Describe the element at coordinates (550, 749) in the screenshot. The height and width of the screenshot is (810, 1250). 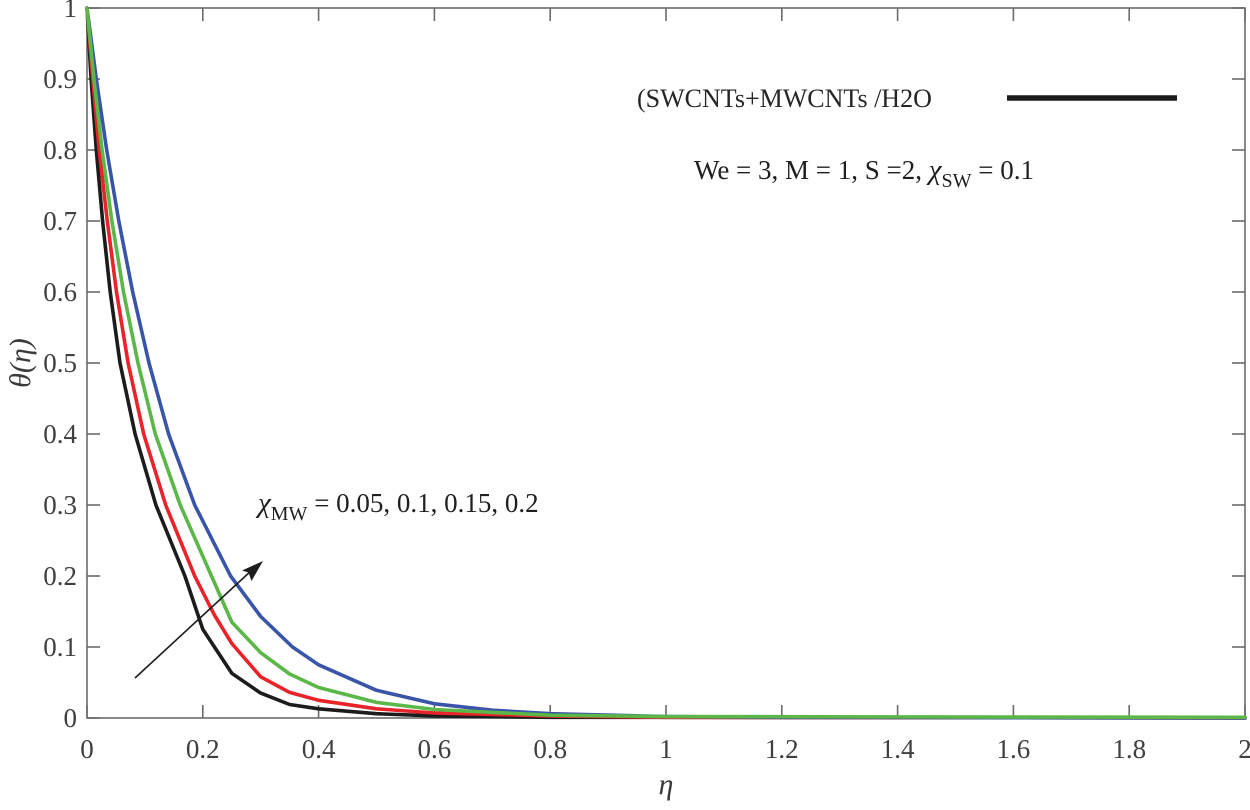
I see `x-tick-label: 0.8` at that location.